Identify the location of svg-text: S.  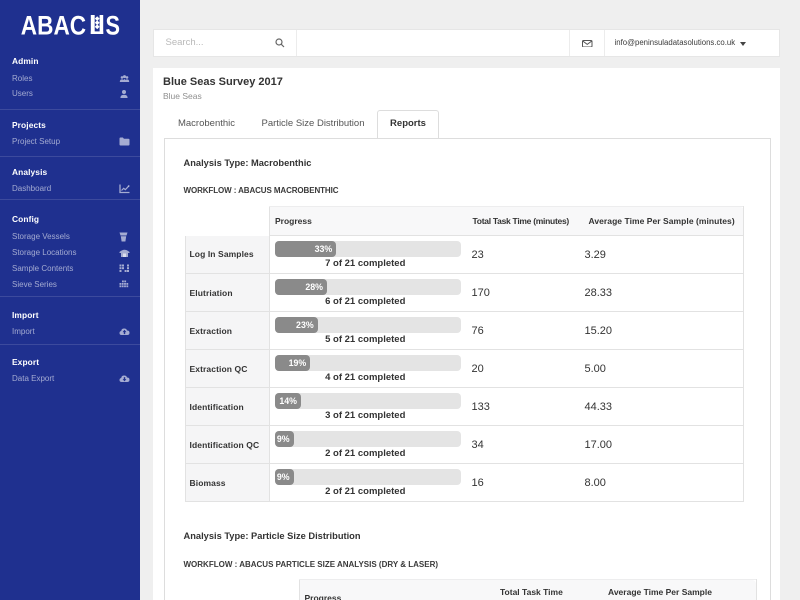
(113, 26).